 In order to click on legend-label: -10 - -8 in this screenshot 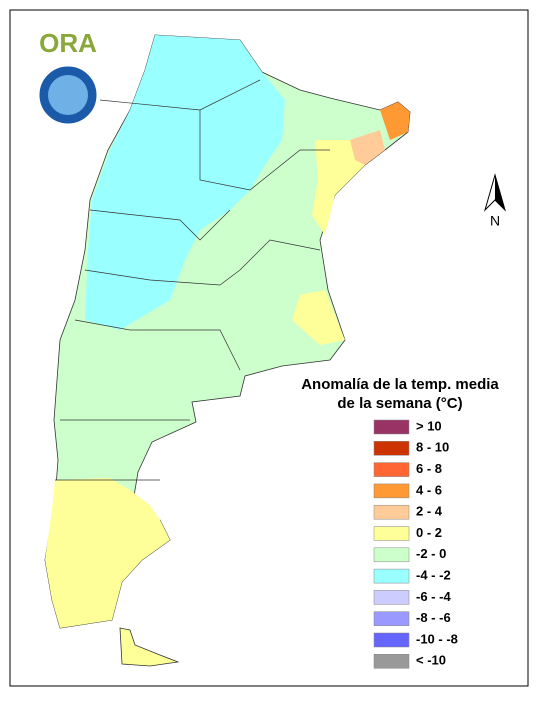, I will do `click(437, 638)`.